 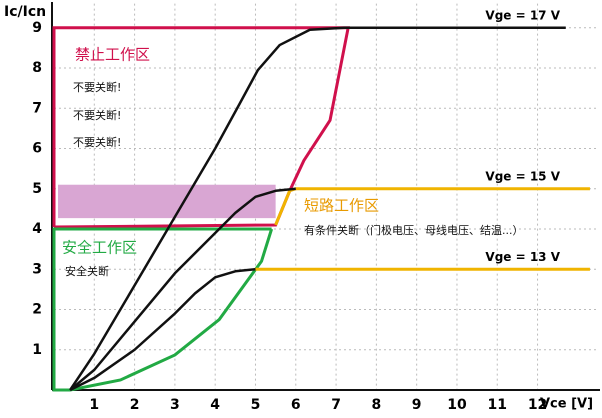 I want to click on y-tick-label: 3, so click(x=37, y=269).